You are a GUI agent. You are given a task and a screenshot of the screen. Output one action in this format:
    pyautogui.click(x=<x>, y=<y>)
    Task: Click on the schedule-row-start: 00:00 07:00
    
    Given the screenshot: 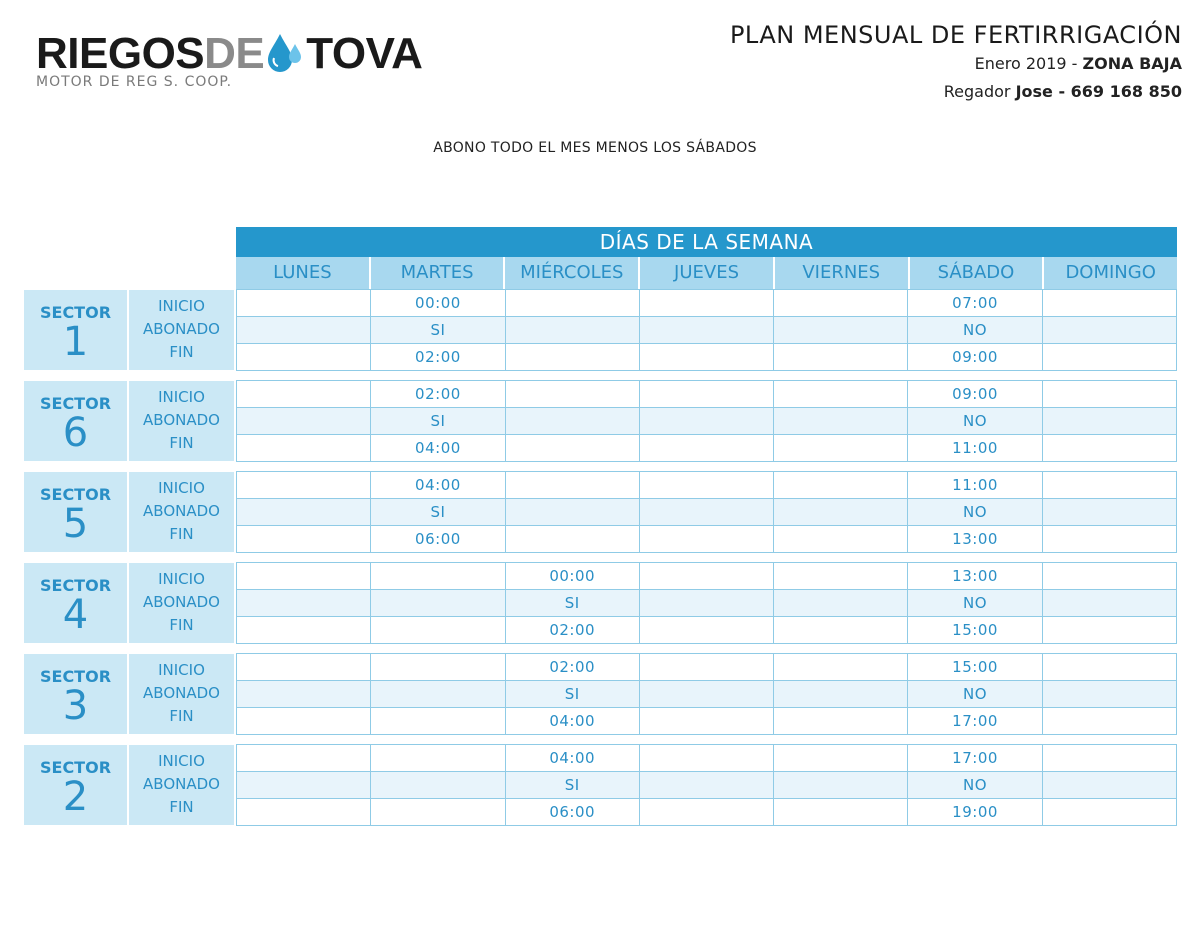 What is the action you would take?
    pyautogui.click(x=706, y=303)
    